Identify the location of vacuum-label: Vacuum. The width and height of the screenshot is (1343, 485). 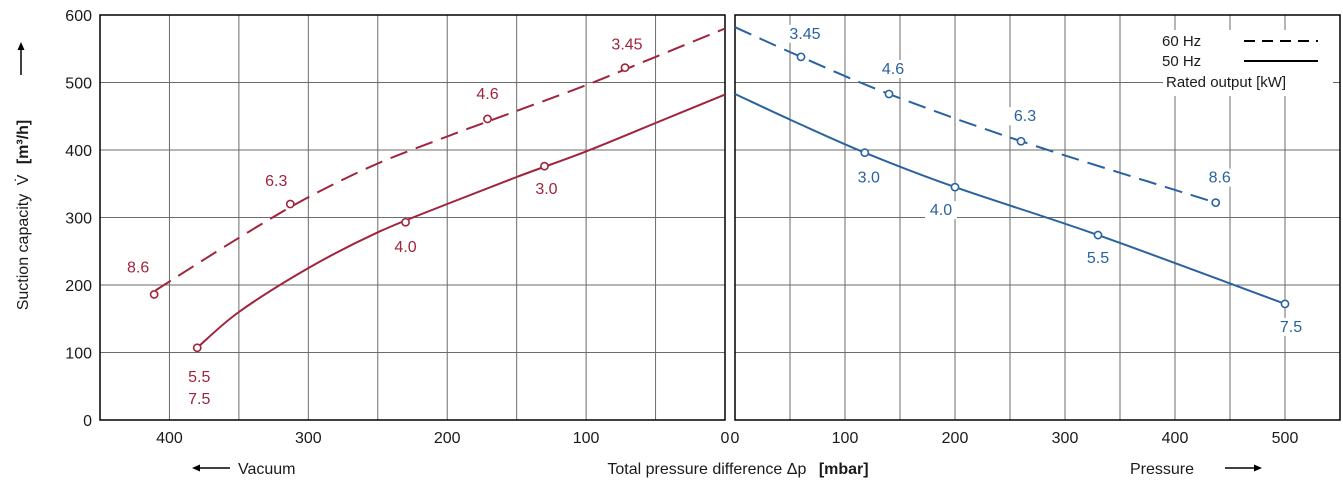
(267, 469).